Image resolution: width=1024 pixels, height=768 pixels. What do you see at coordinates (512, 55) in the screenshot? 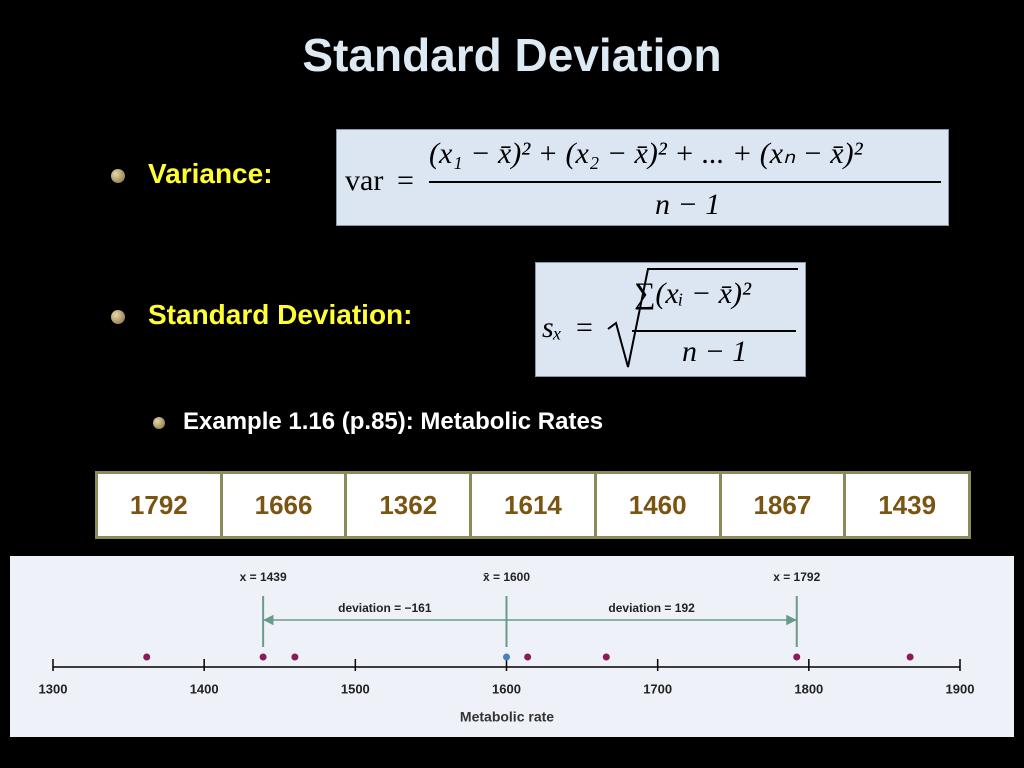
I see `slide-title: Standard Deviation` at bounding box center [512, 55].